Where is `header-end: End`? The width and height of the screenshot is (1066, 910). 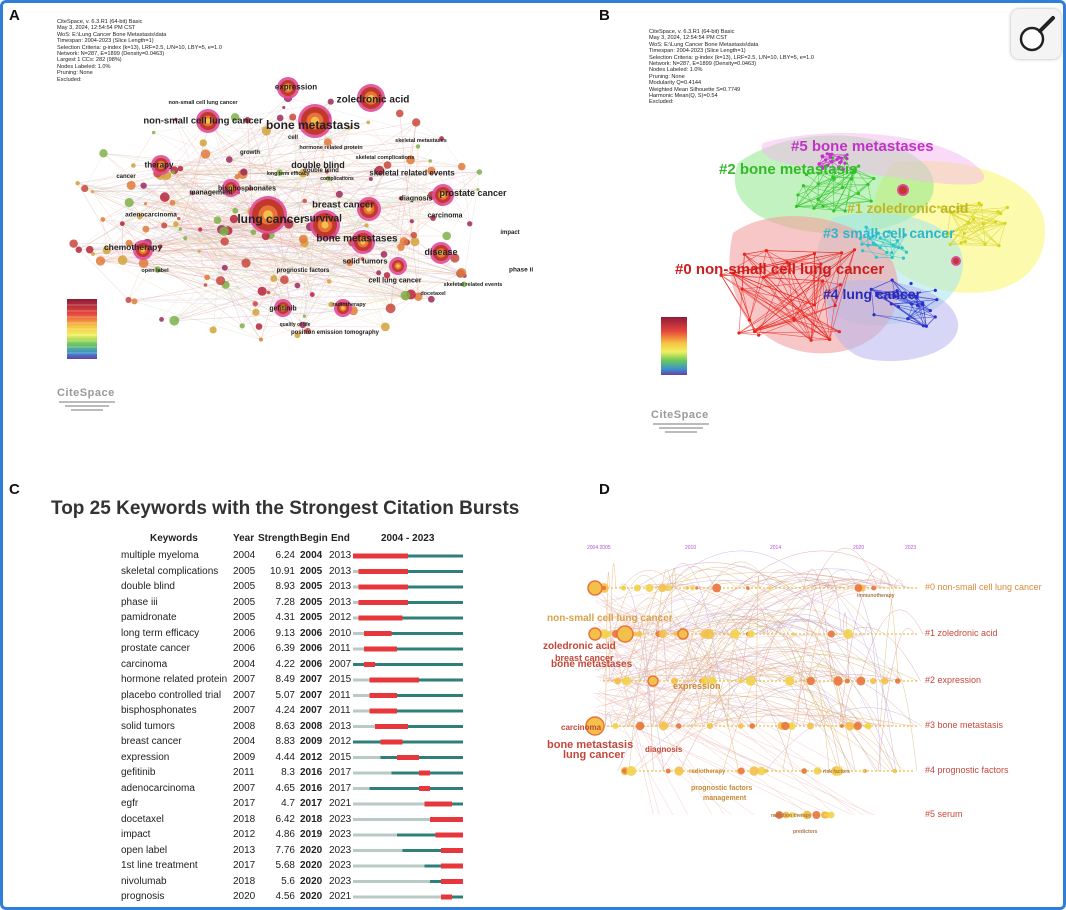 header-end: End is located at coordinates (340, 538).